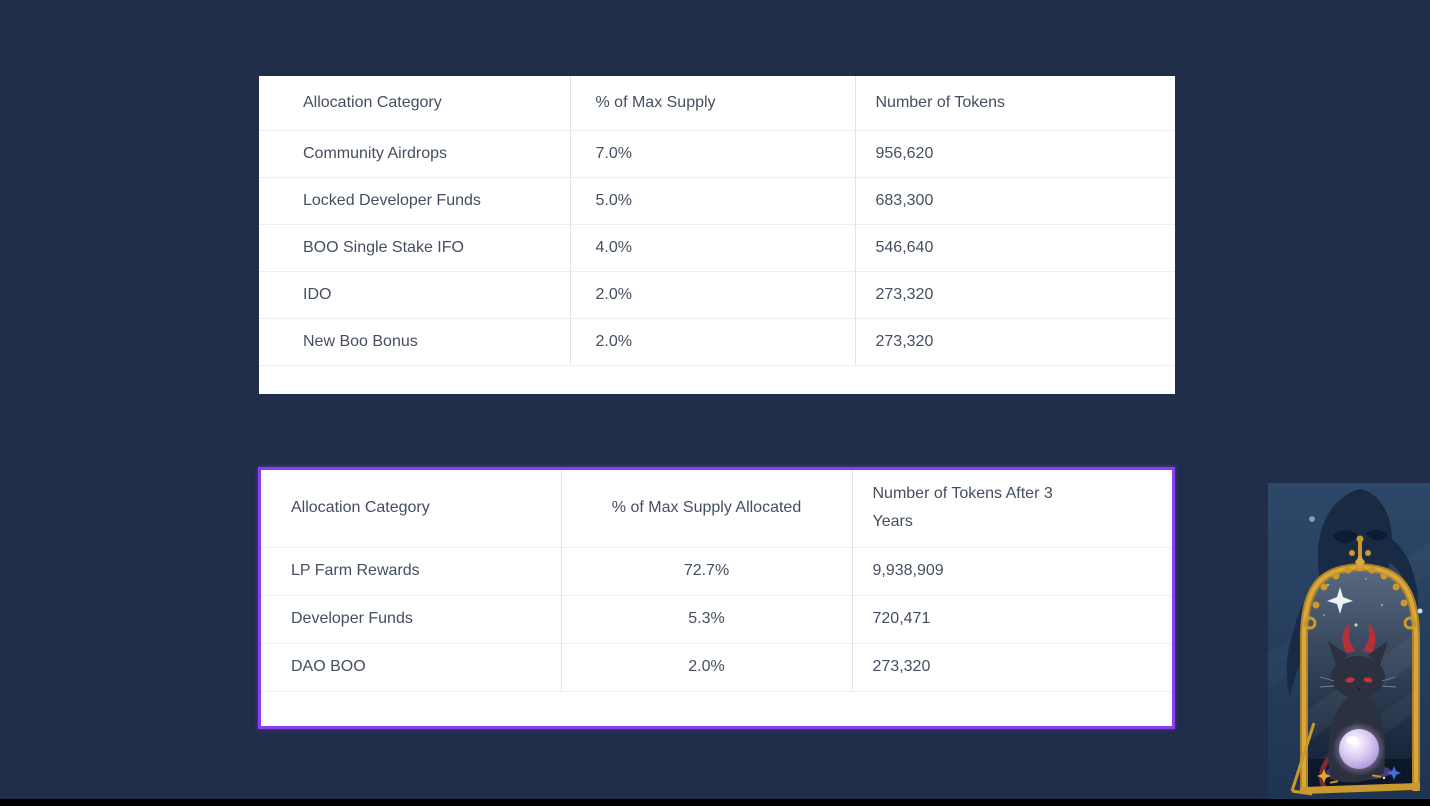 The width and height of the screenshot is (1430, 806). What do you see at coordinates (712, 200) in the screenshot?
I see `cell-percent: 5.0%` at bounding box center [712, 200].